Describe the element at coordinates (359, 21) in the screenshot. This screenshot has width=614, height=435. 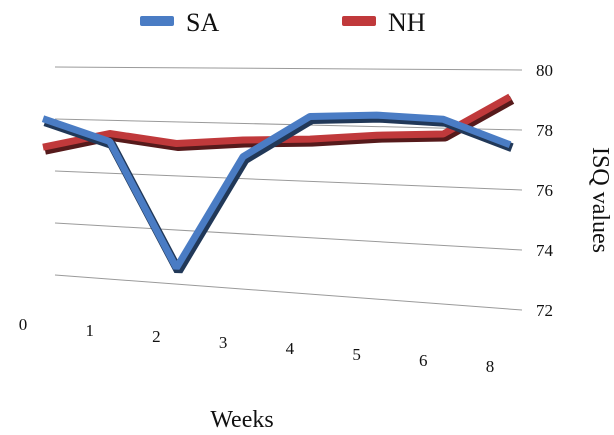
I see `legend-swatch-nh` at that location.